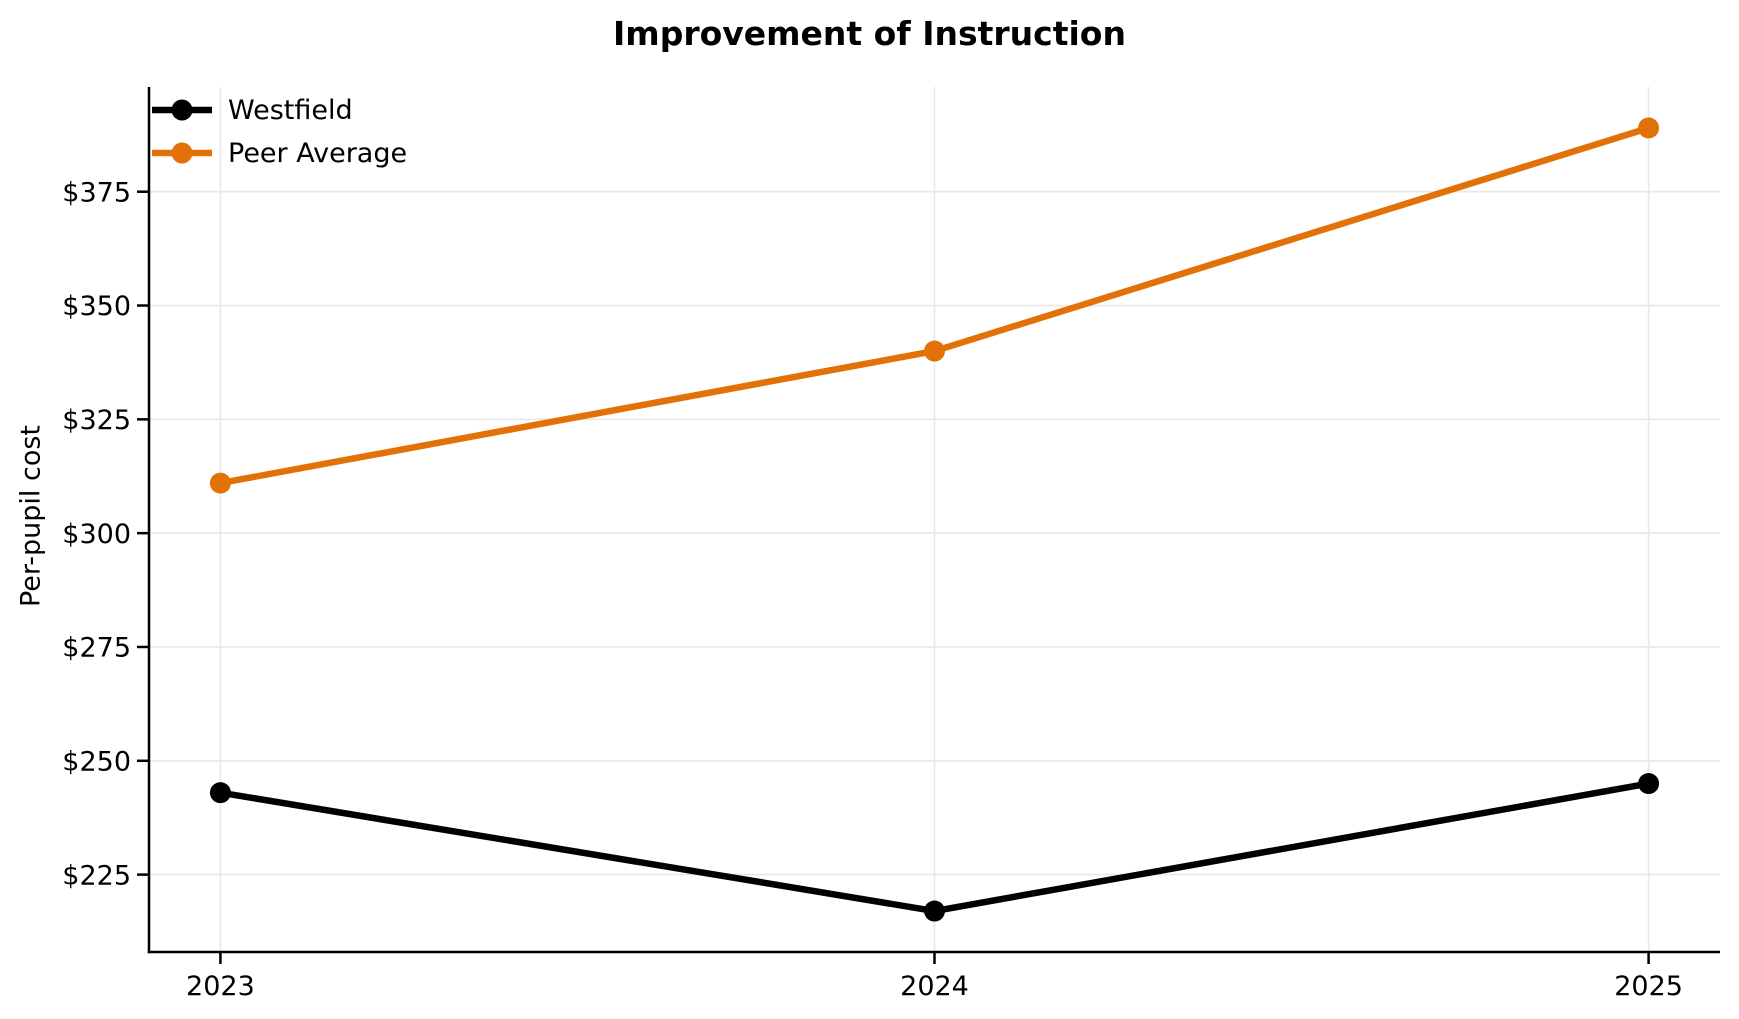 This screenshot has width=1739, height=1019. What do you see at coordinates (96, 420) in the screenshot?
I see `y-tick-label: $325` at bounding box center [96, 420].